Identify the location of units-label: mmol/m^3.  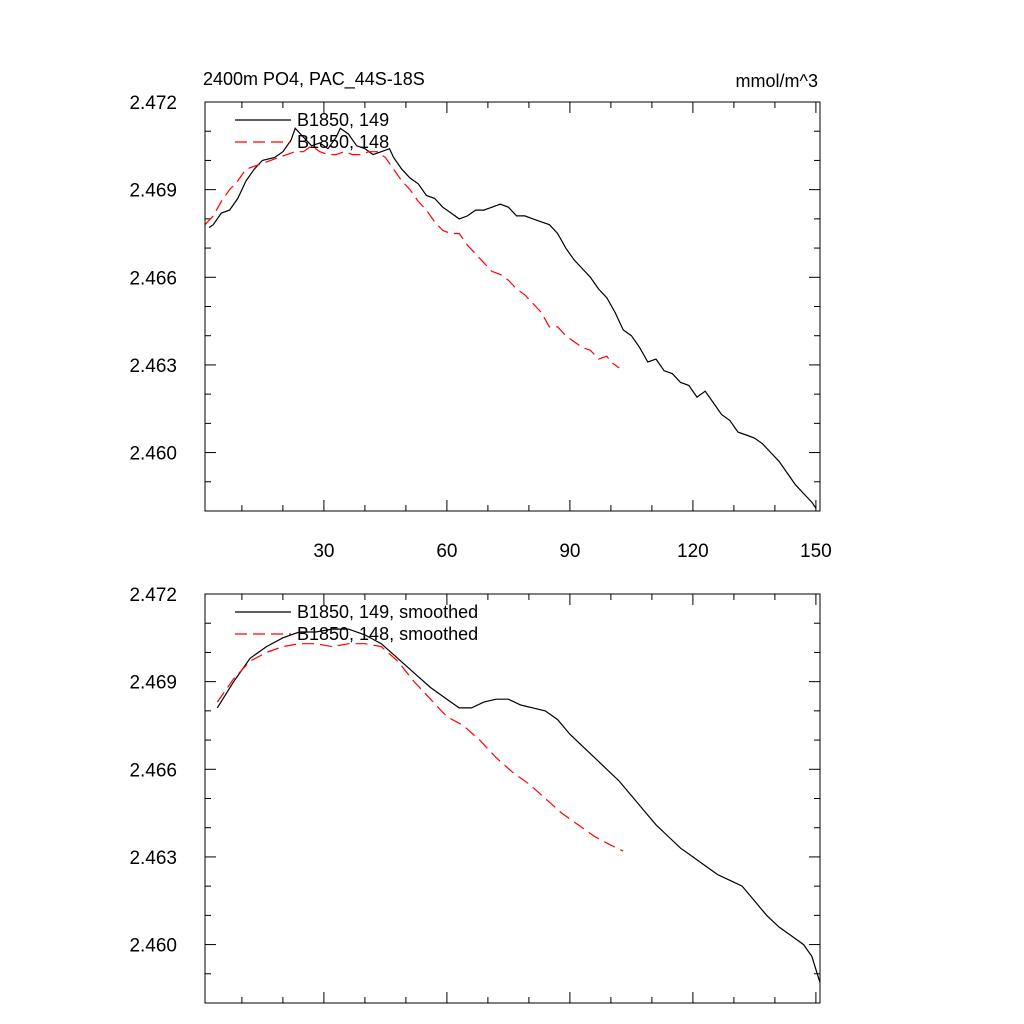
(777, 81).